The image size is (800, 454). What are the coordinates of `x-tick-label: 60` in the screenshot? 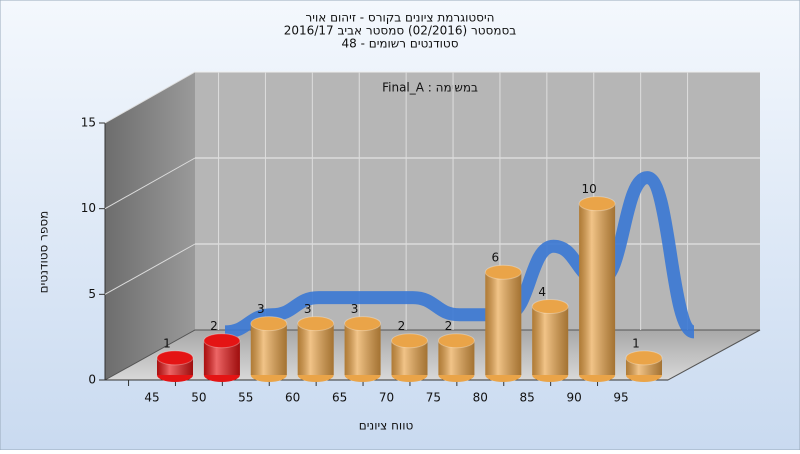 It's located at (292, 398).